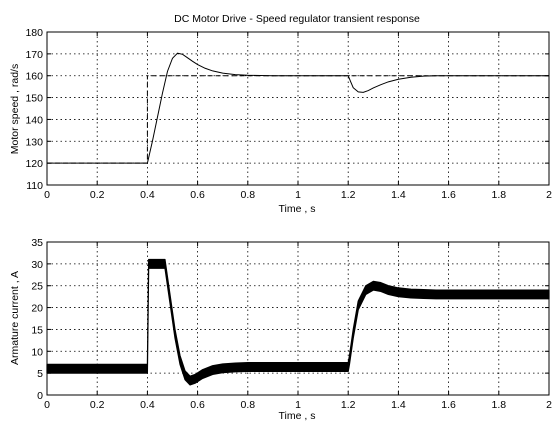  Describe the element at coordinates (297, 415) in the screenshot. I see `current-plot-xlabel: Time , s` at that location.